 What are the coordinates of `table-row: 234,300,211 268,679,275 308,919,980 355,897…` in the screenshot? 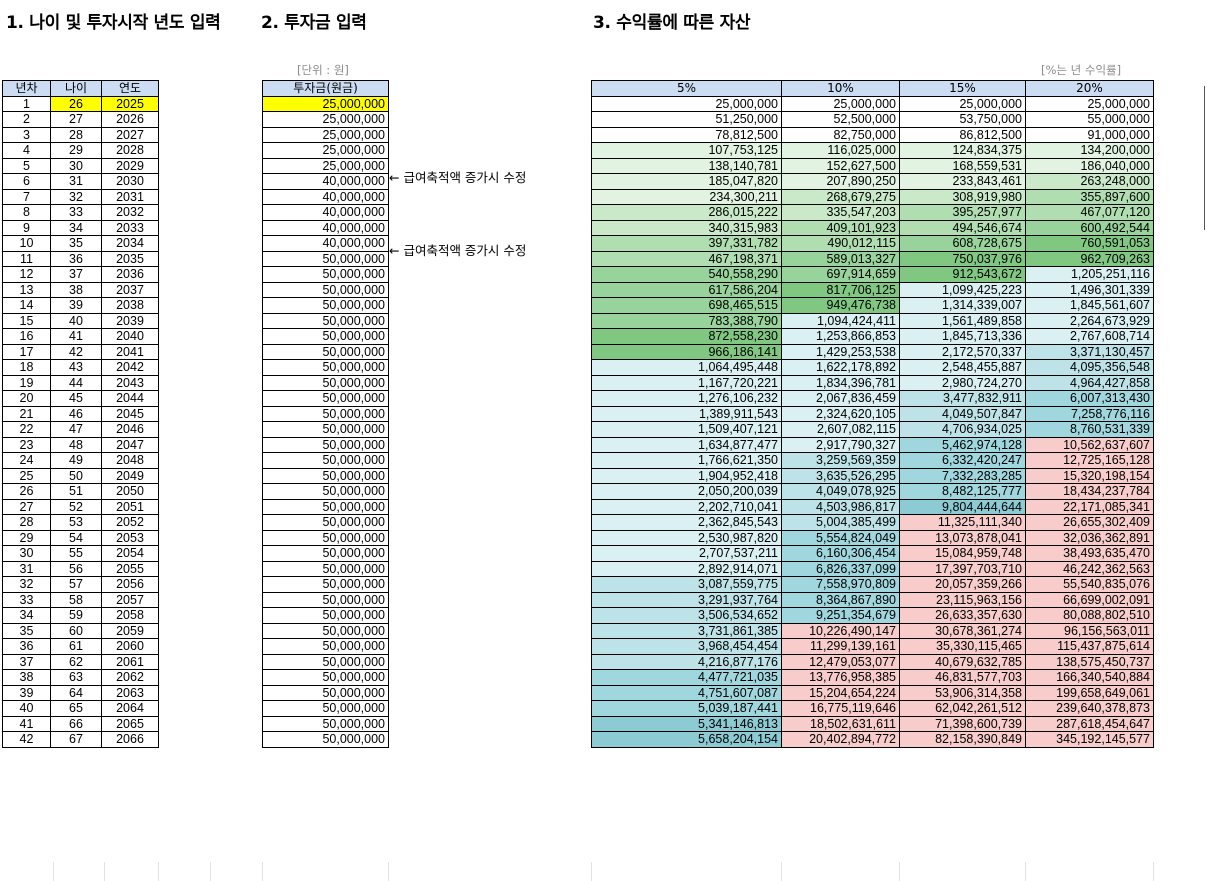 It's located at (872, 196).